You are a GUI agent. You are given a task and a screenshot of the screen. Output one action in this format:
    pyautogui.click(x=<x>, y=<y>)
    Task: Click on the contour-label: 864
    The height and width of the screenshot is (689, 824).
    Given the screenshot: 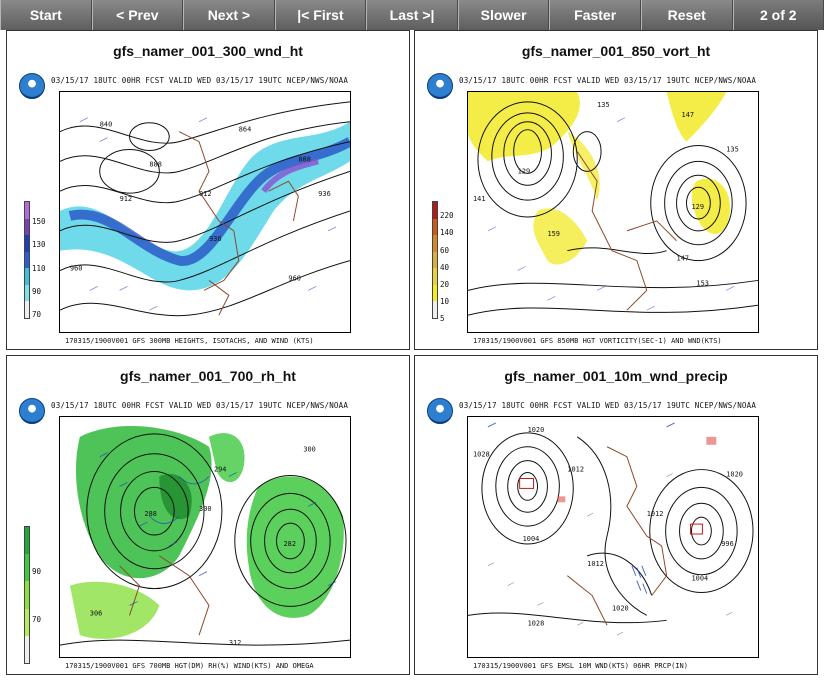 What is the action you would take?
    pyautogui.click(x=245, y=130)
    